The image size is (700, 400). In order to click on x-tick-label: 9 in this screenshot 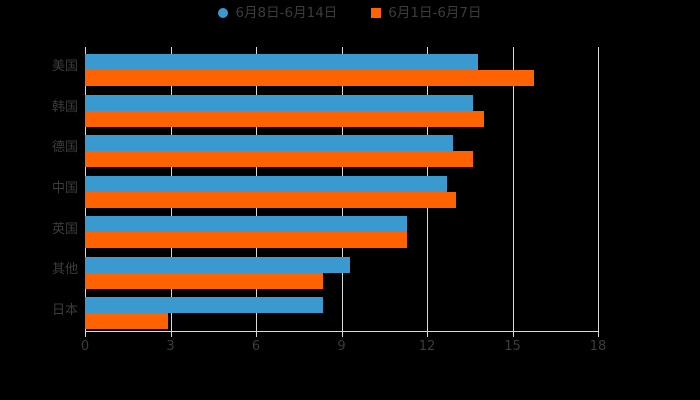, I will do `click(341, 346)`.